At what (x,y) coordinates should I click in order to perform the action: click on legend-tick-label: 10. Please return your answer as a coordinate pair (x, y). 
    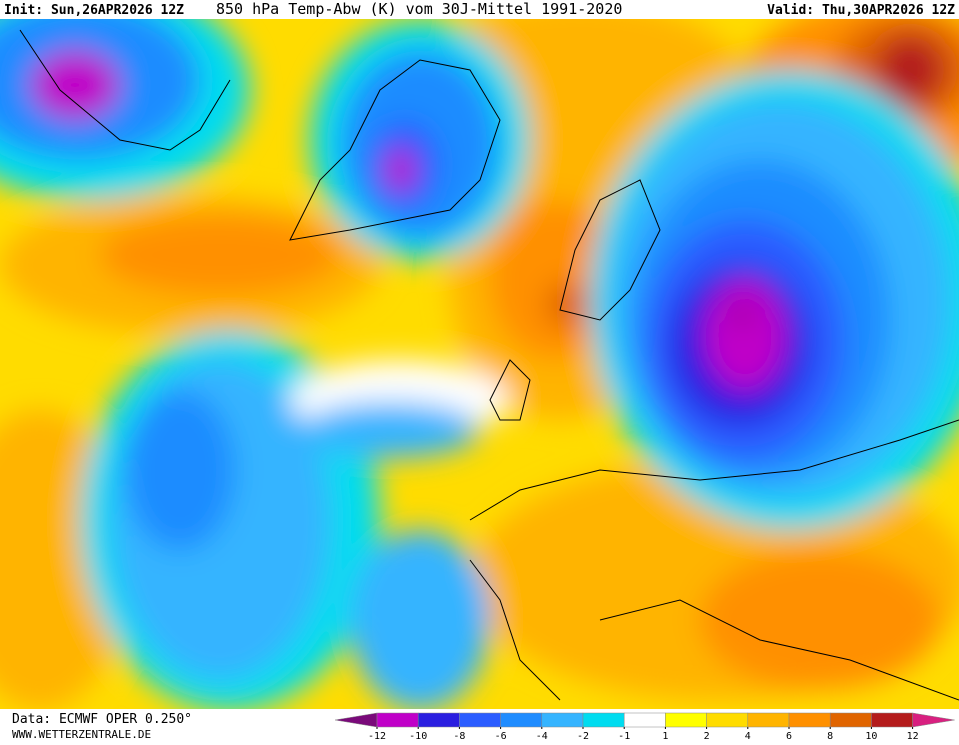
    Looking at the image, I should click on (871, 736).